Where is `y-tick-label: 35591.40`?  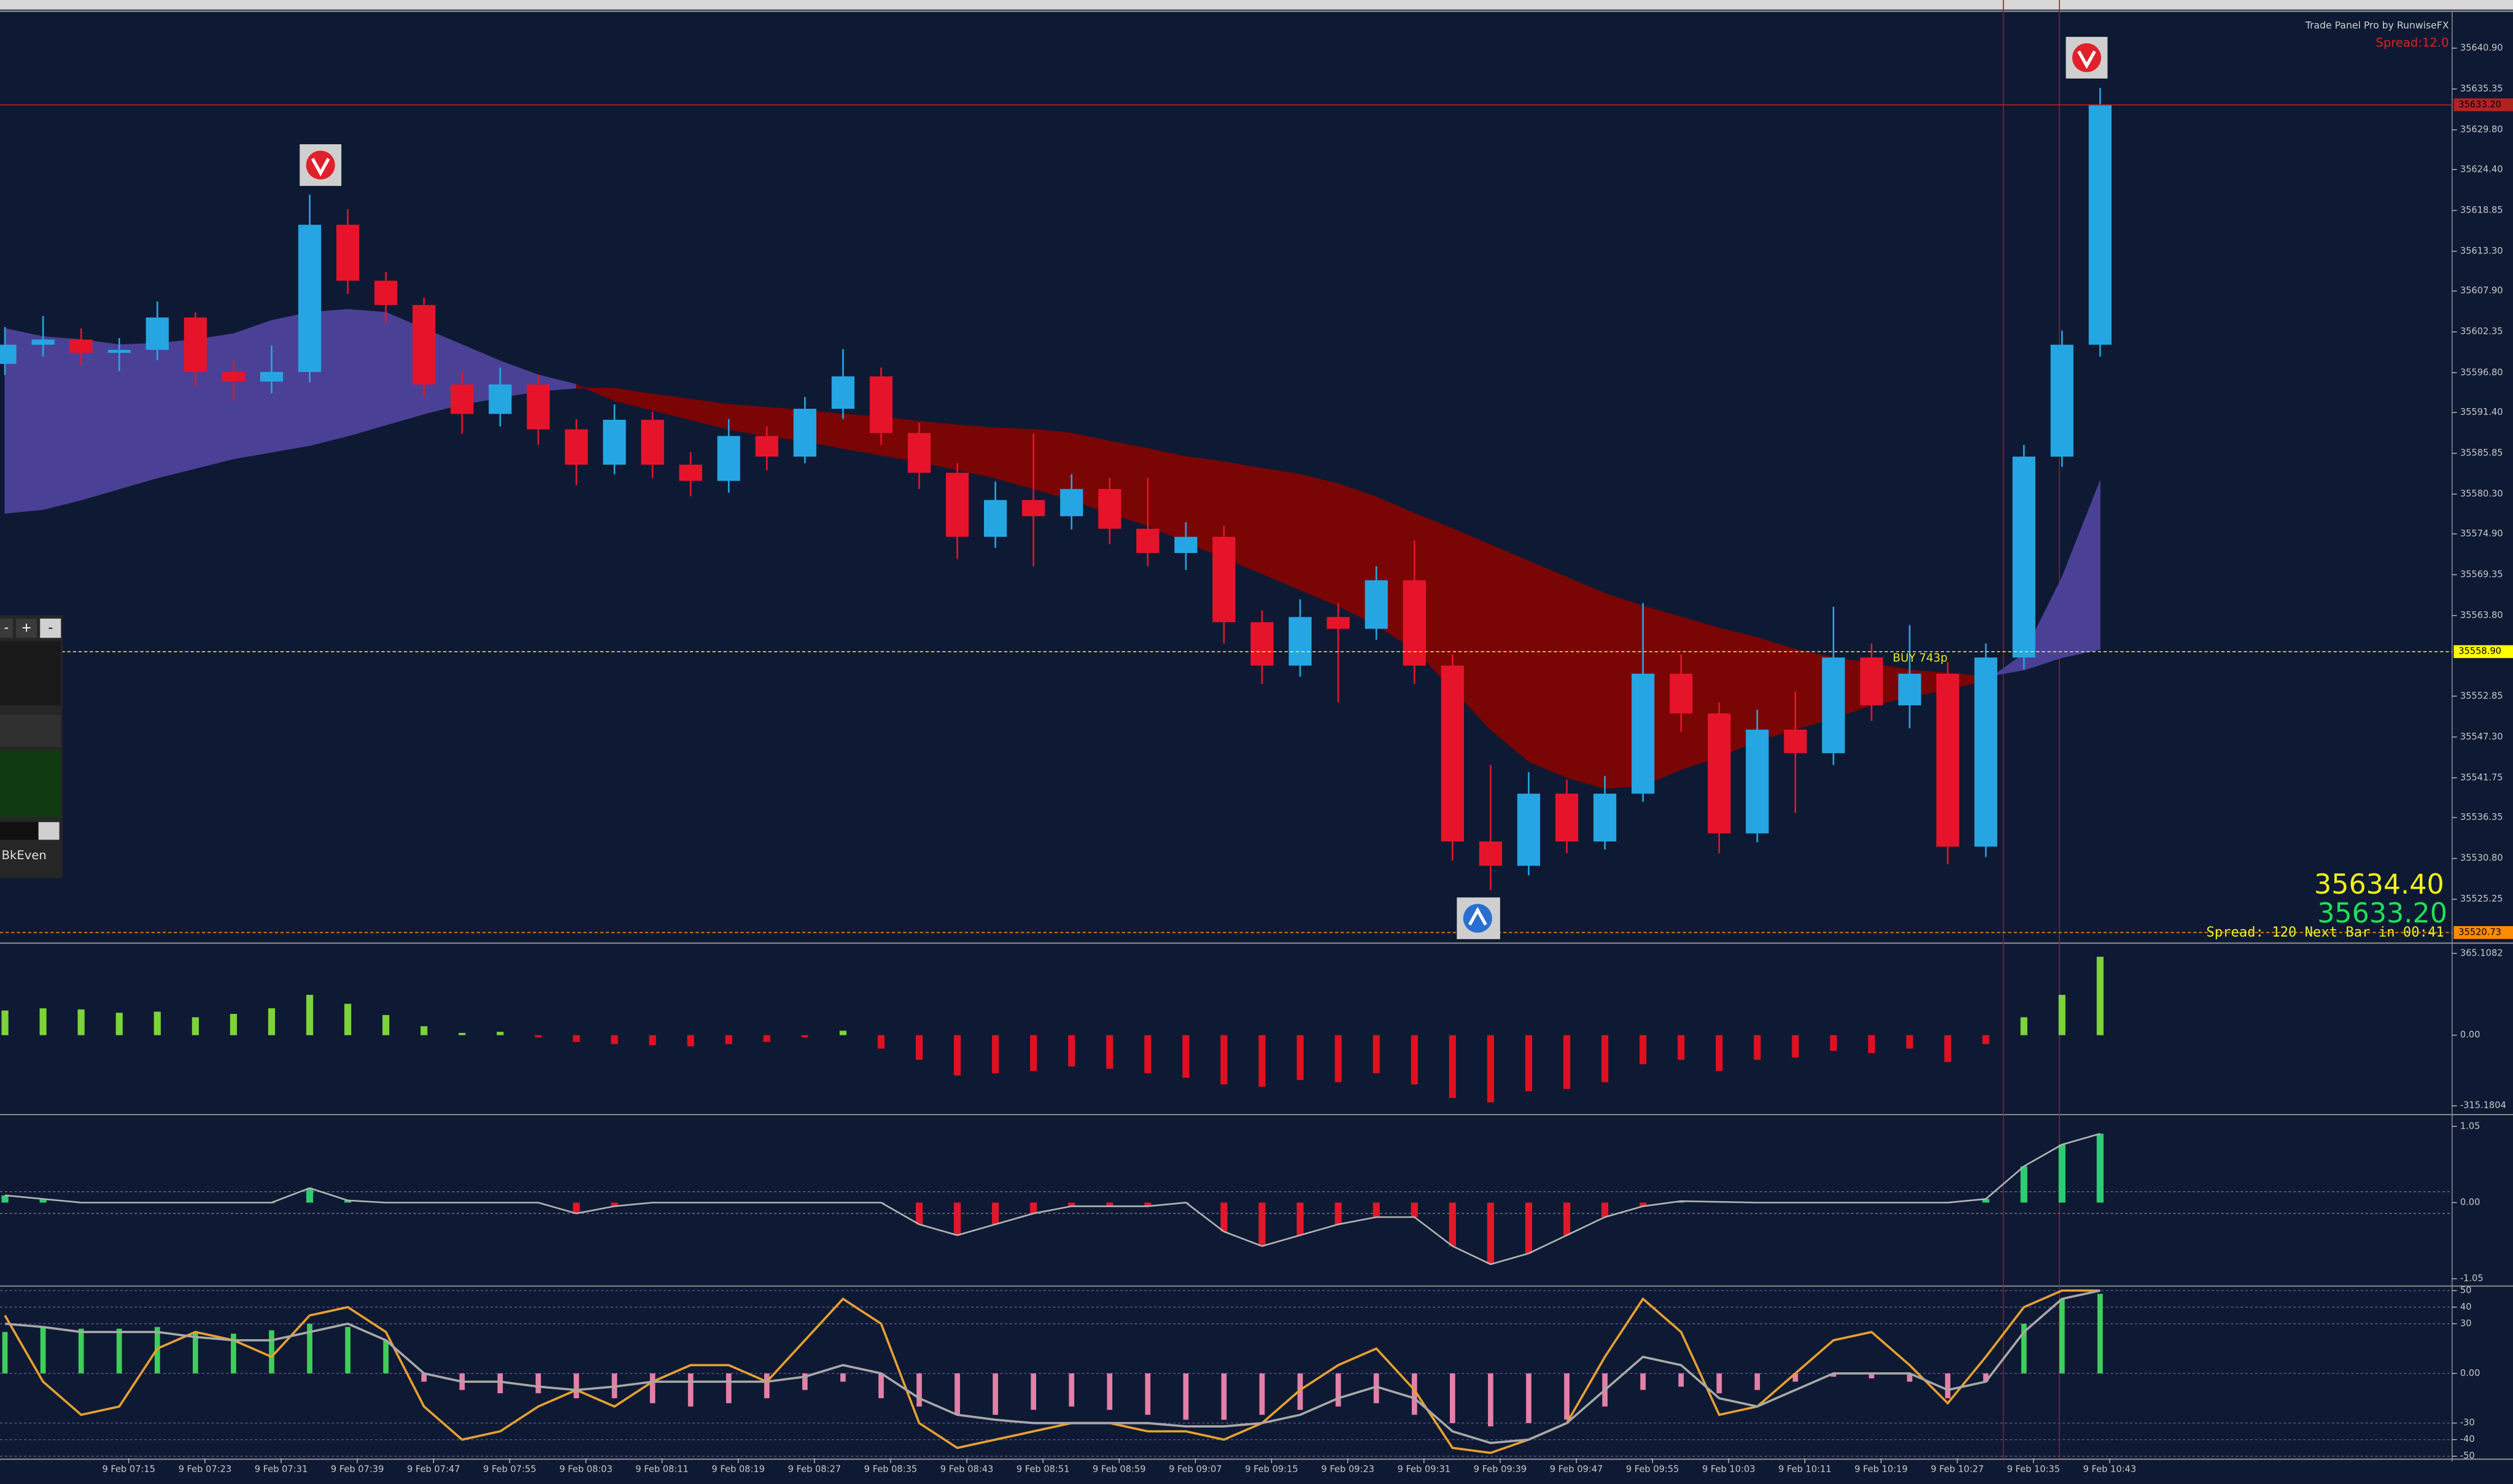 y-tick-label: 35591.40 is located at coordinates (2481, 412).